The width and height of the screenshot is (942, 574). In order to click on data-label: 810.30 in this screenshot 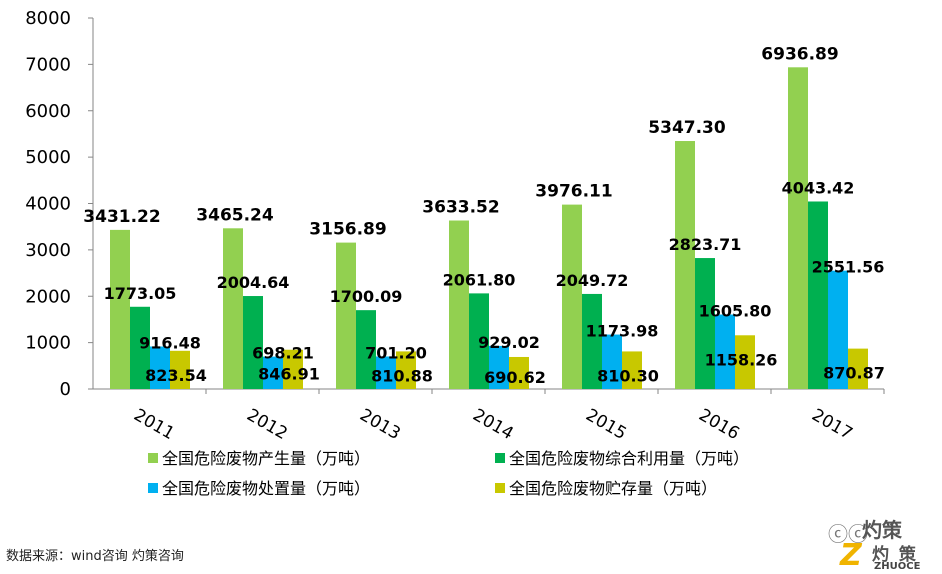, I will do `click(628, 375)`.